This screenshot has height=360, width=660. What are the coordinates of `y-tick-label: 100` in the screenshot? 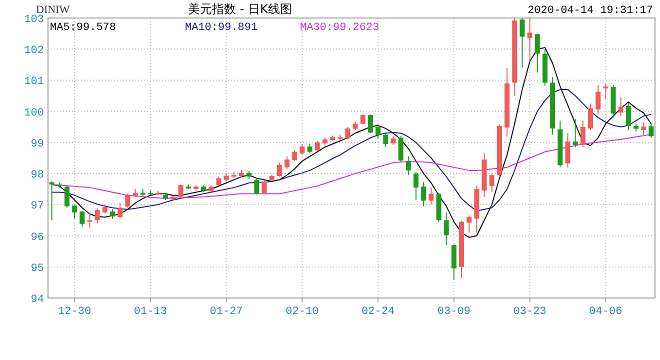 It's located at (34, 113).